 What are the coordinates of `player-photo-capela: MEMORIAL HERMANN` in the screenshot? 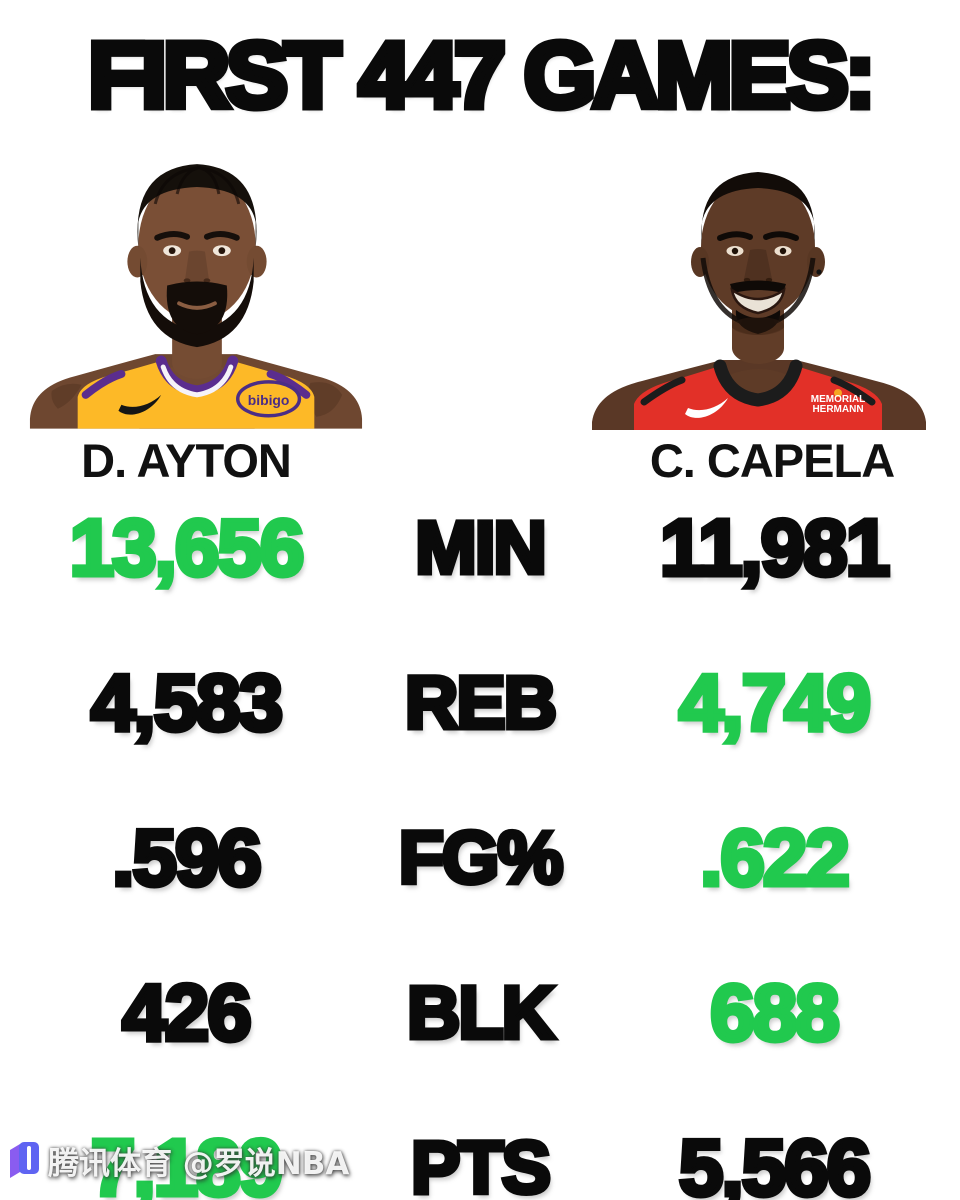 It's located at (761, 290).